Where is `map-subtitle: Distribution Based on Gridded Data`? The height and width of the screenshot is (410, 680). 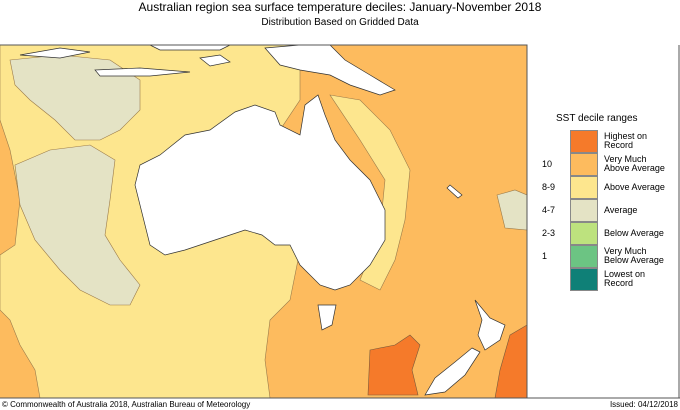 map-subtitle: Distribution Based on Gridded Data is located at coordinates (340, 22).